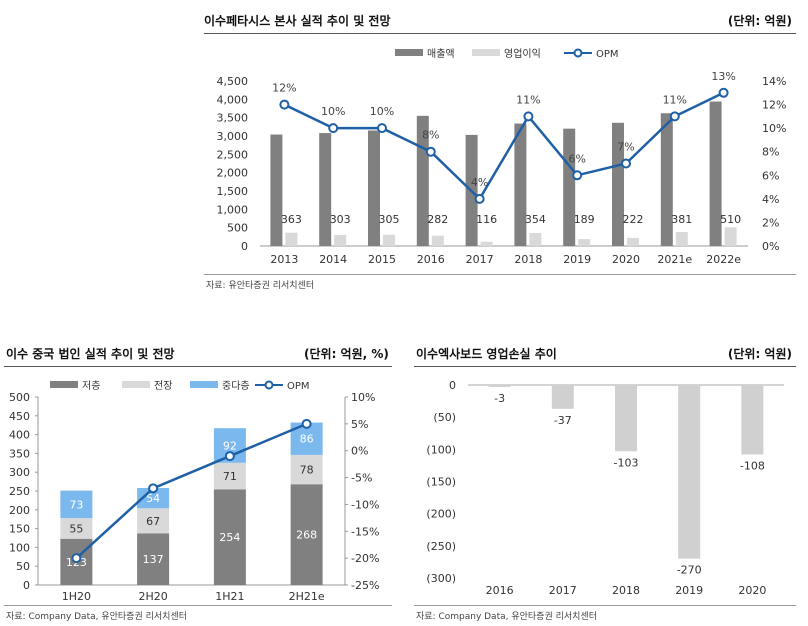 This screenshot has width=808, height=626. I want to click on chart1-title: 이수페타시스 본사 실적 추이 및 전망, so click(297, 21).